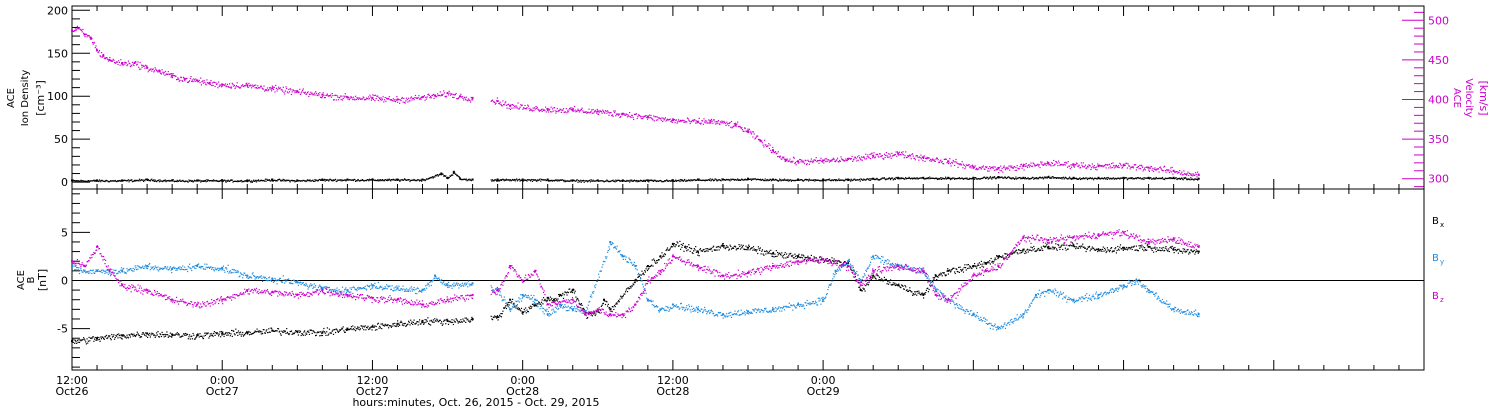 This screenshot has height=414, width=1500. What do you see at coordinates (1438, 99) in the screenshot?
I see `right-tick-label: 400` at bounding box center [1438, 99].